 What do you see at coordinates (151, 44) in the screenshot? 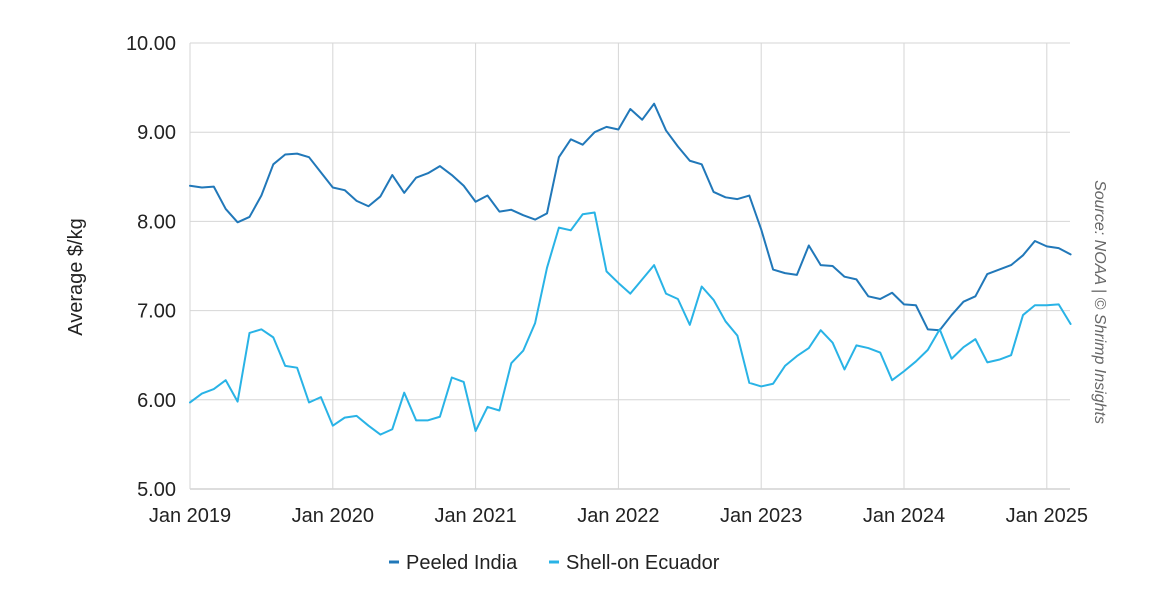
I see `y-tick-label: 10.00` at bounding box center [151, 44].